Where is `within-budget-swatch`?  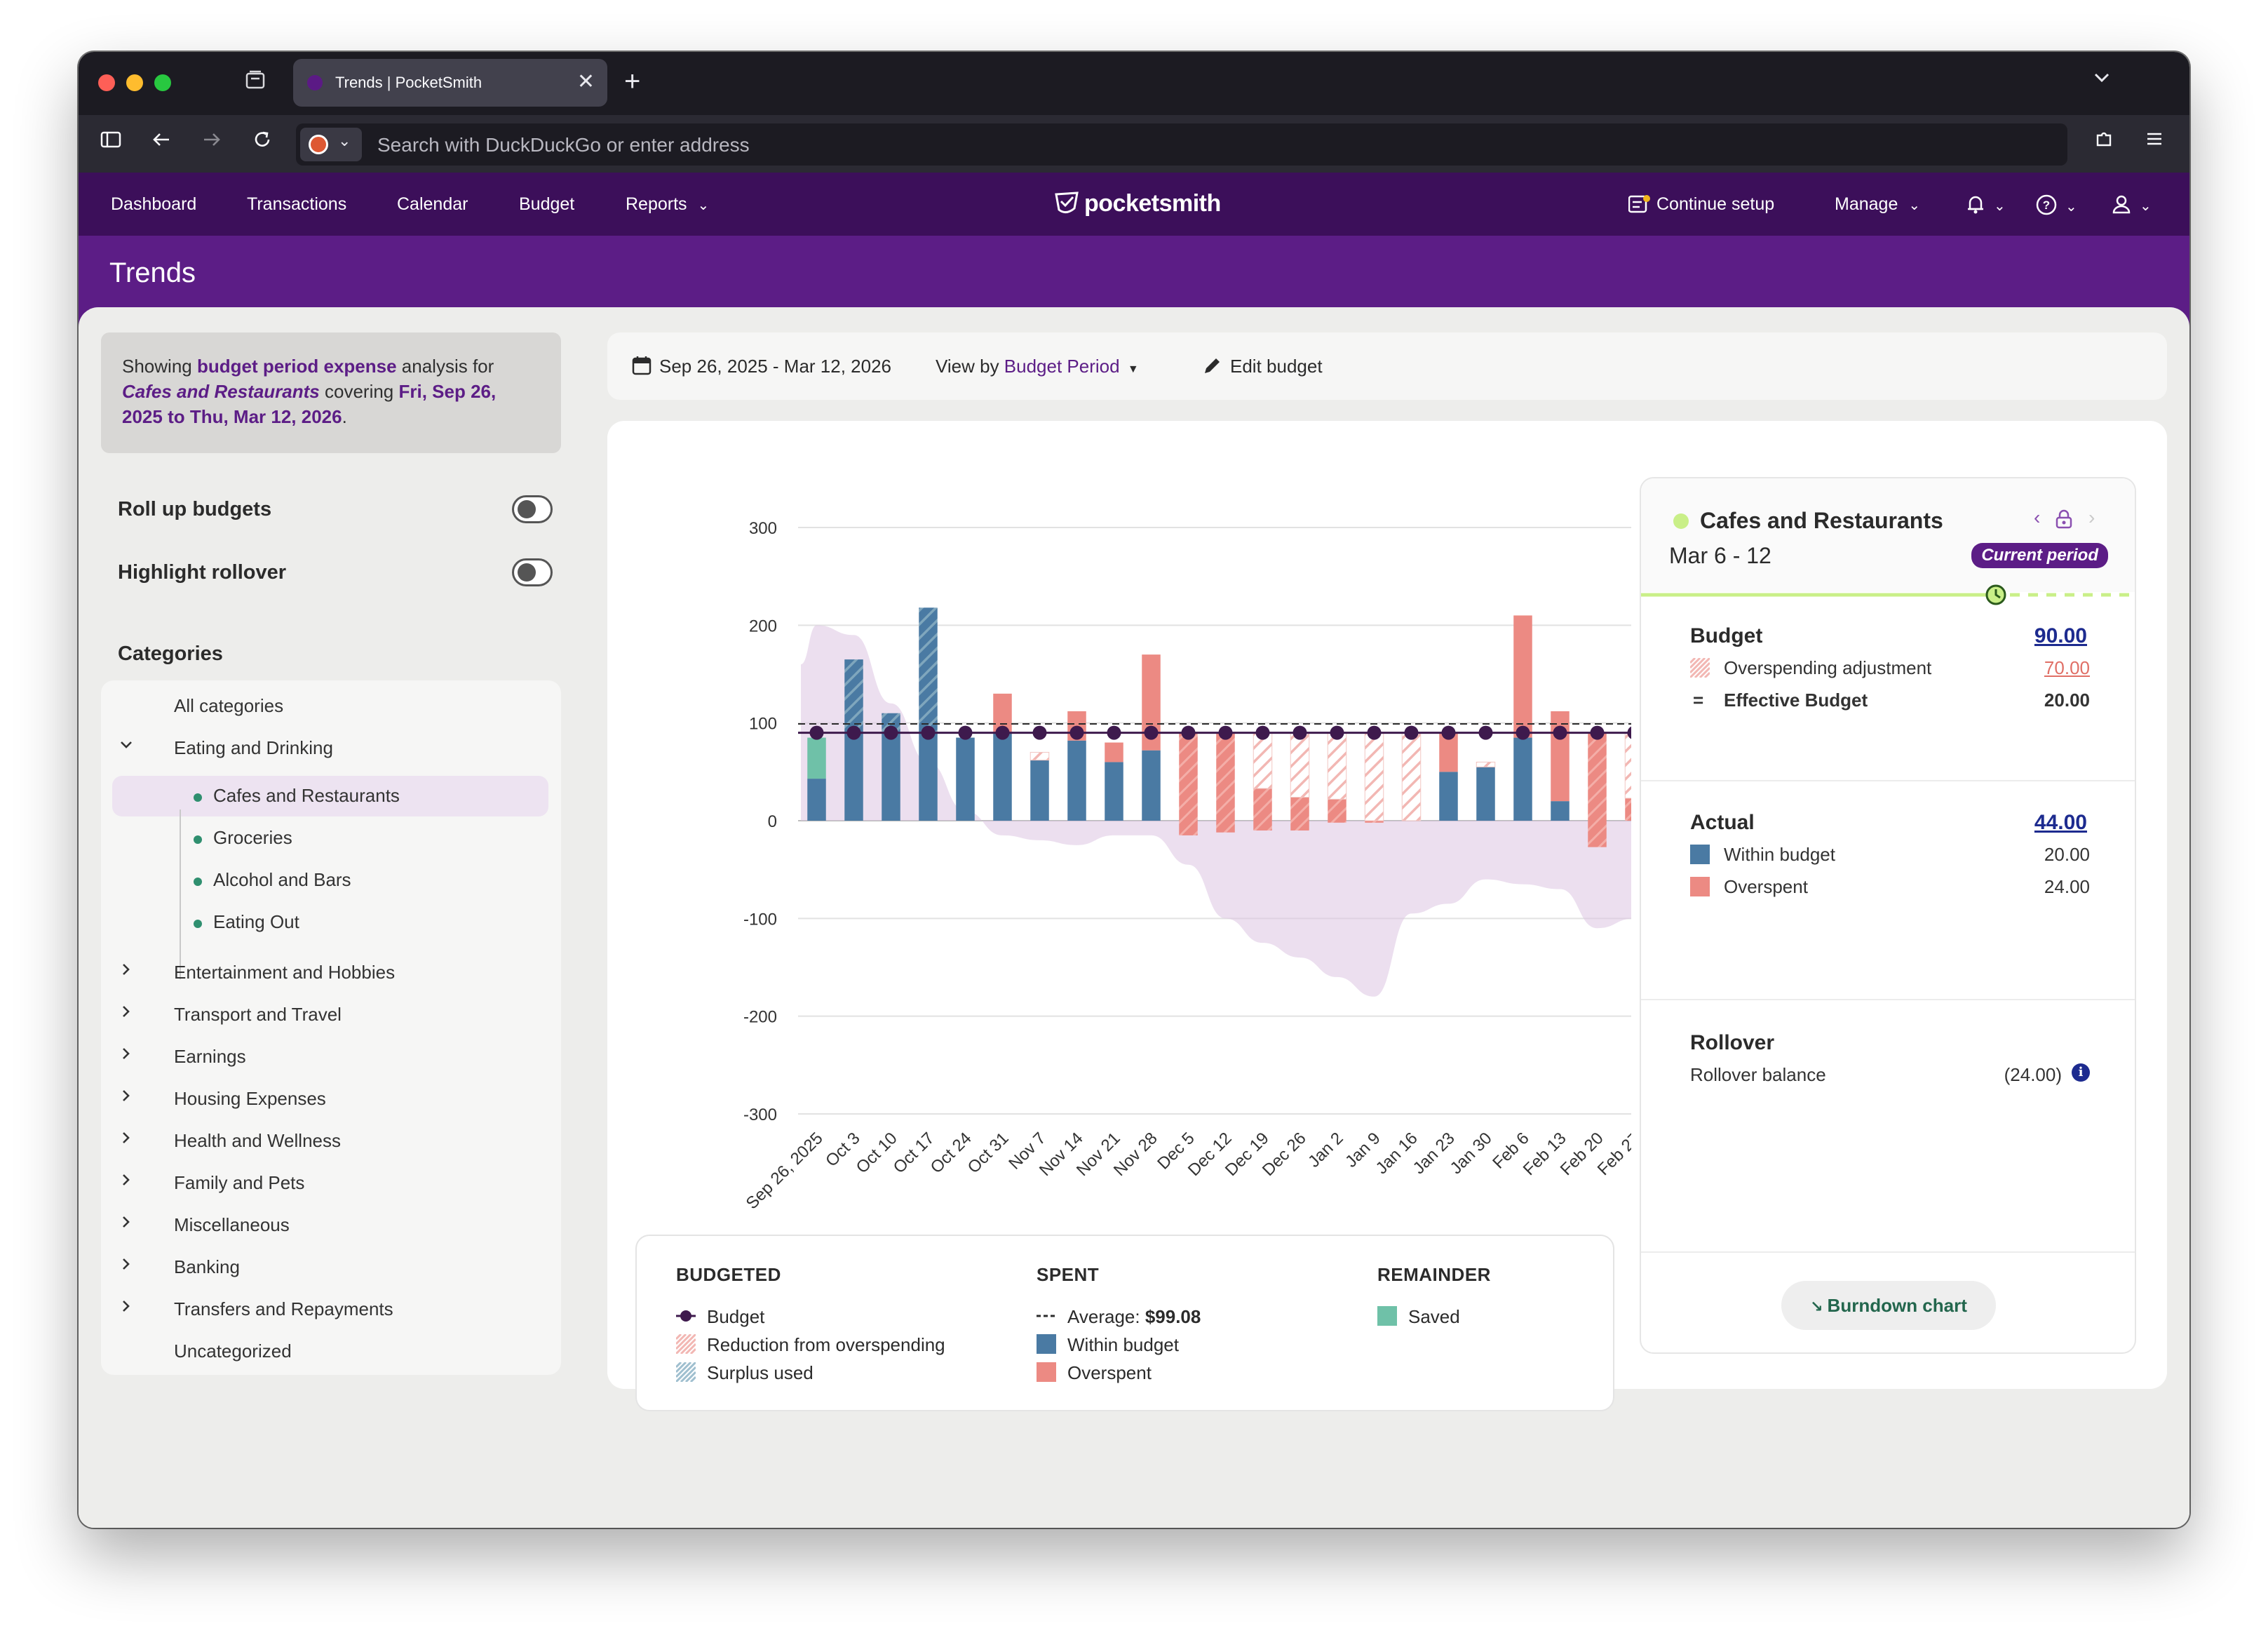
within-budget-swatch is located at coordinates (1700, 854).